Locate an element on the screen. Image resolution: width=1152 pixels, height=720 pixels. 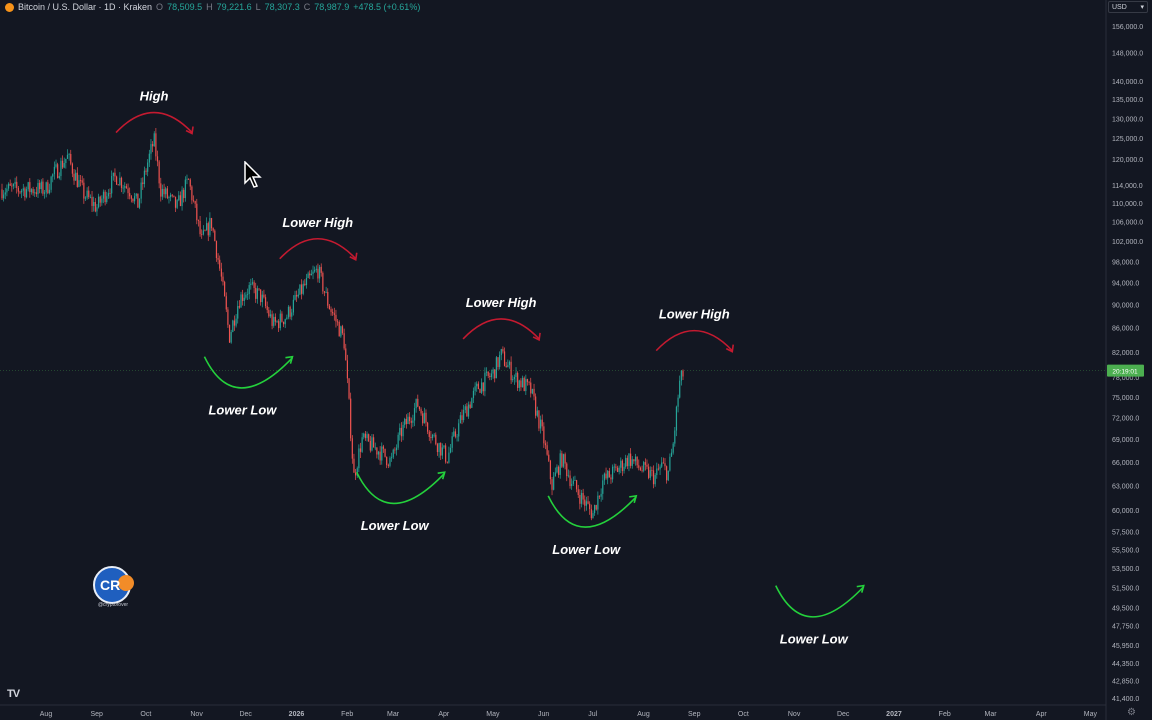
y-tick-label: 98,000.0 is located at coordinates (1125, 262).